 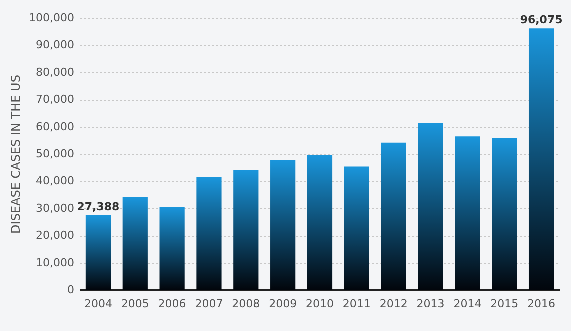 I want to click on x-tick-label: 2006, so click(x=172, y=304).